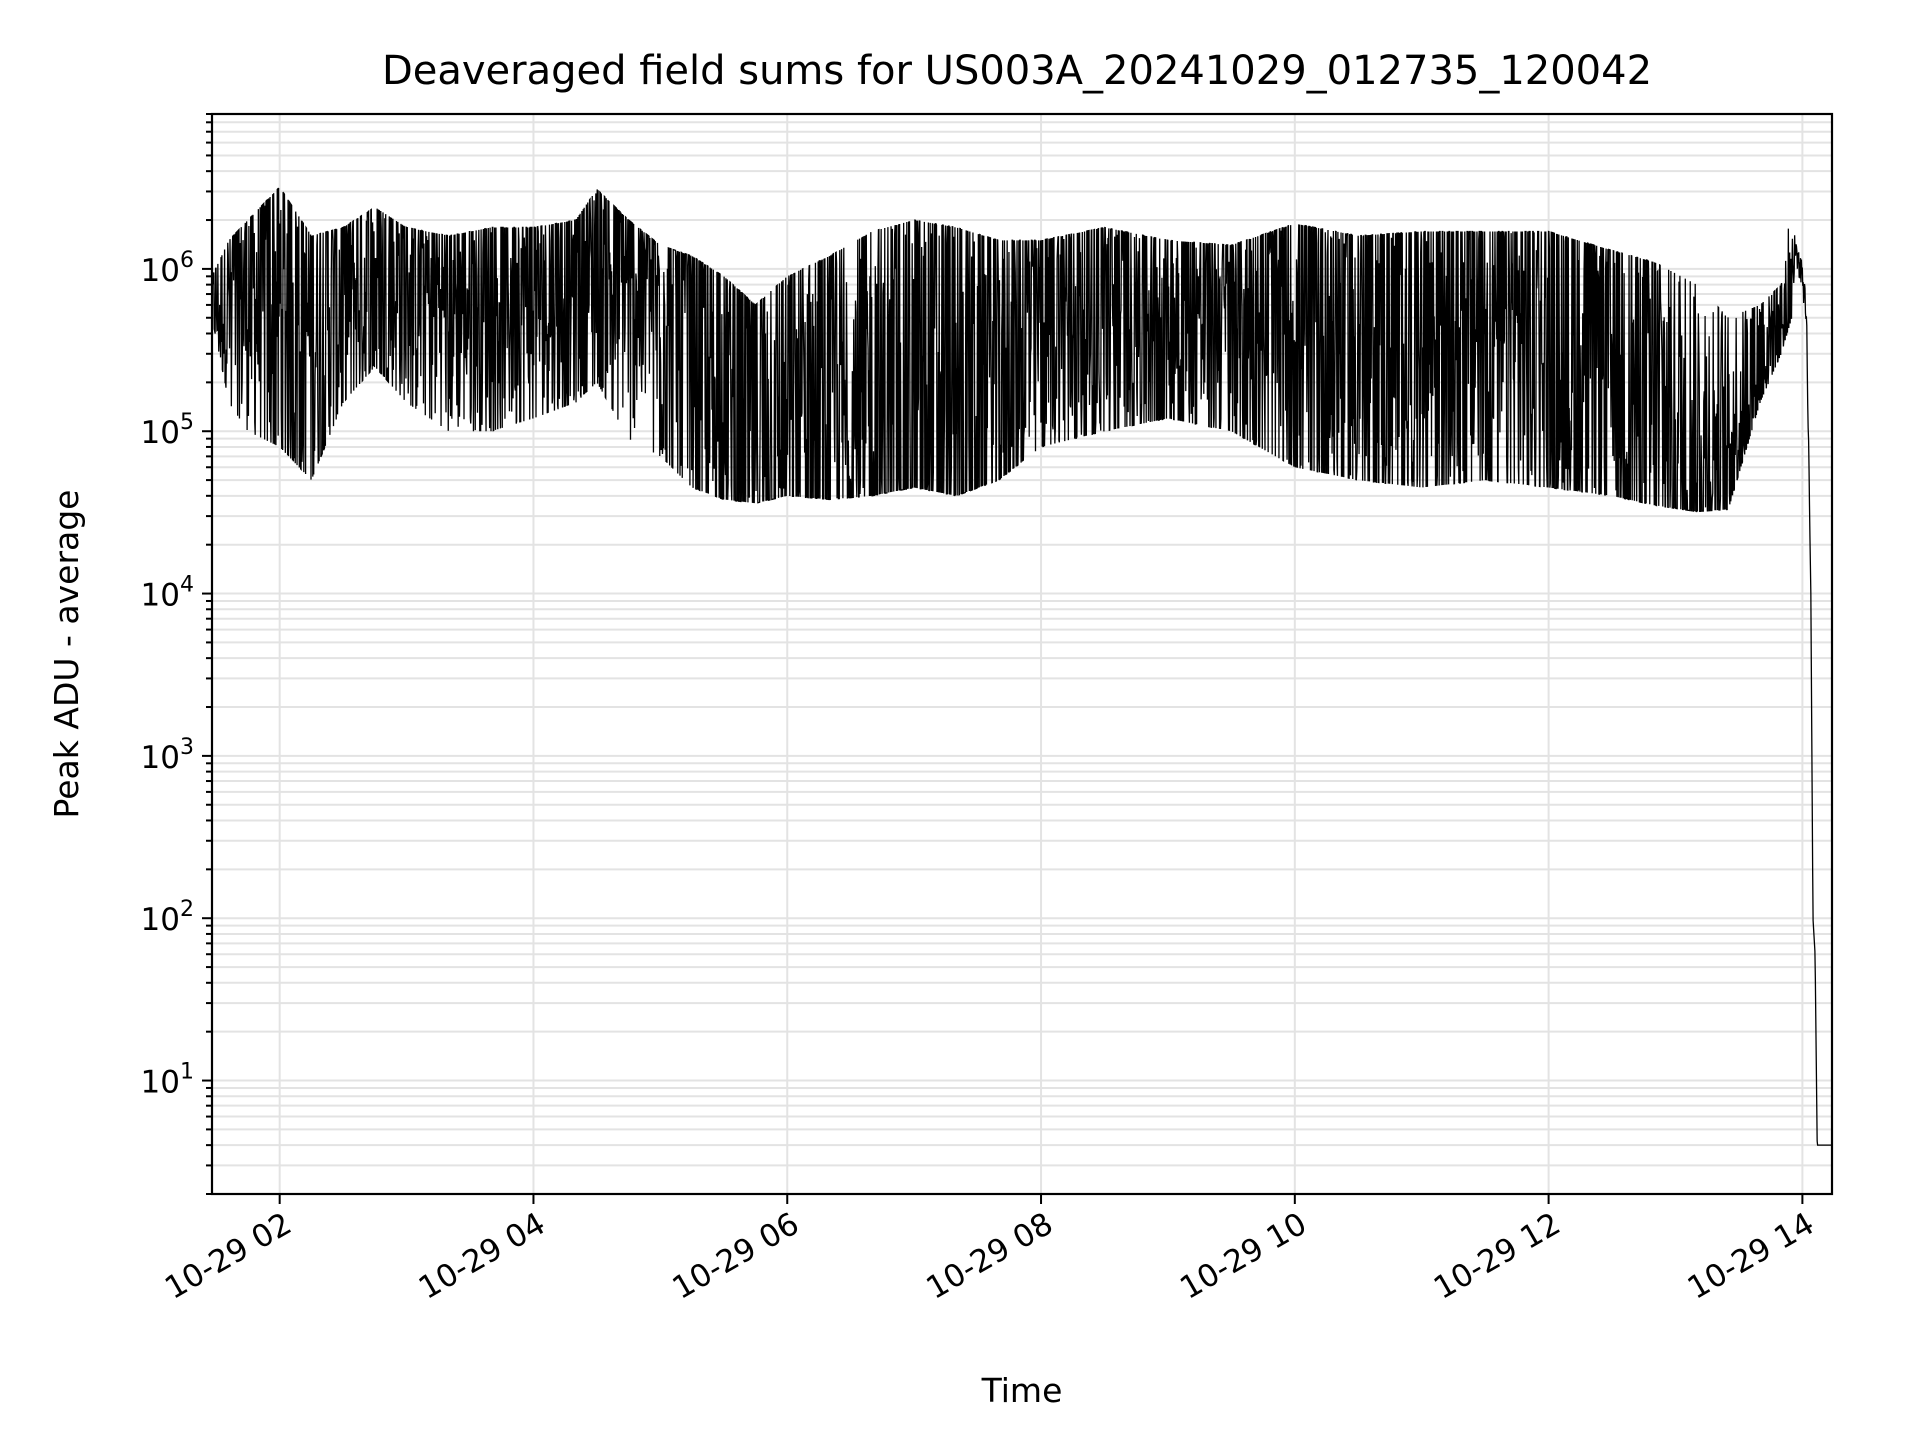  What do you see at coordinates (736, 1256) in the screenshot?
I see `x-tick-label: 10-29 06` at bounding box center [736, 1256].